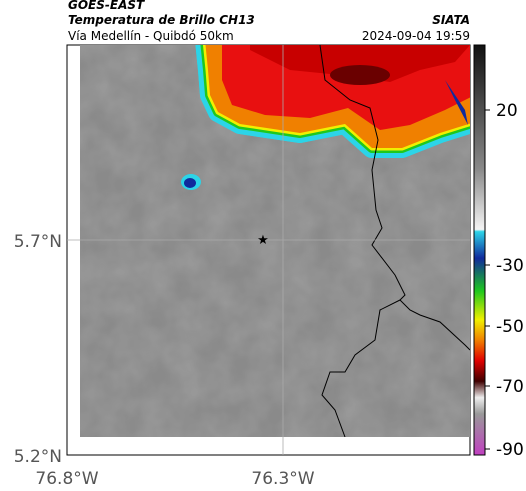 This screenshot has width=526, height=491. I want to click on small-cloud, so click(191, 182).